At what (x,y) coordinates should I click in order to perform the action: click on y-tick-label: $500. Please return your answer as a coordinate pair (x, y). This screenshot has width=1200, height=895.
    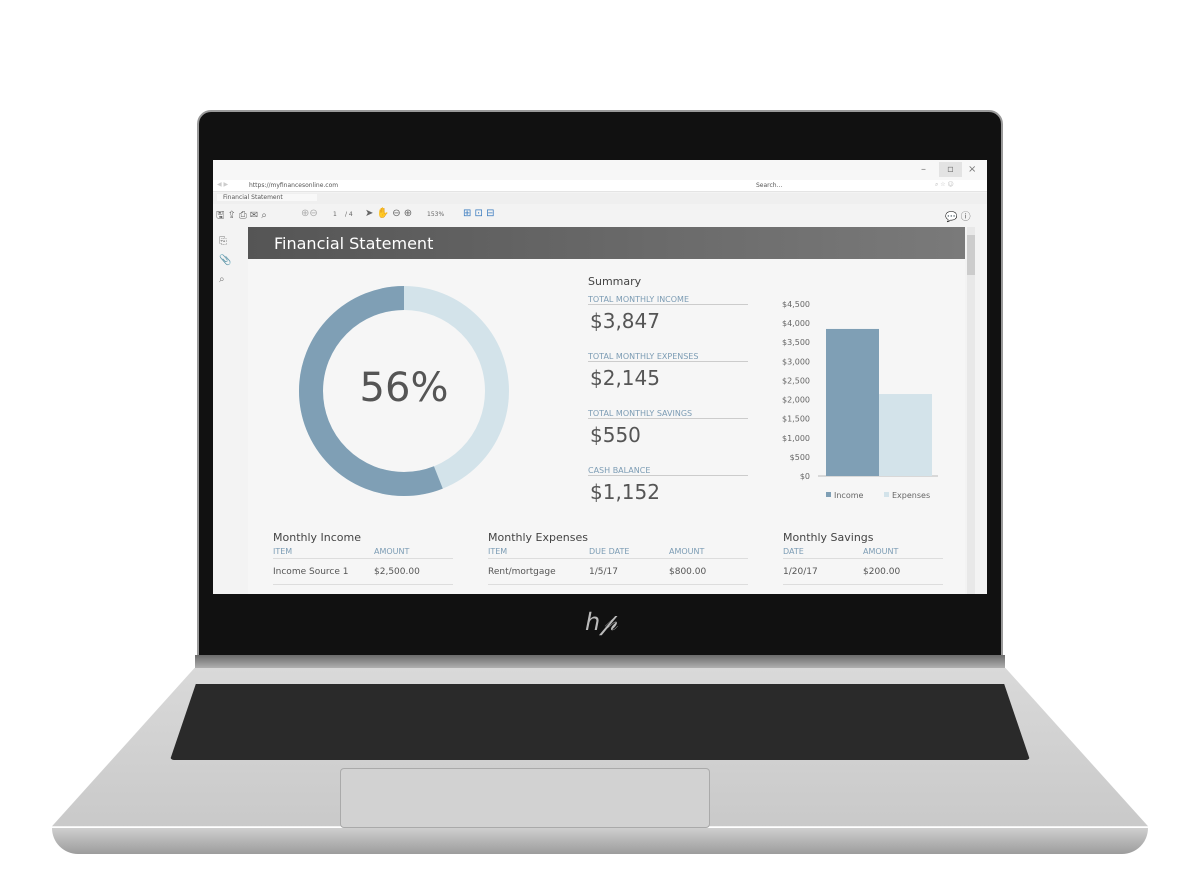
    Looking at the image, I should click on (800, 457).